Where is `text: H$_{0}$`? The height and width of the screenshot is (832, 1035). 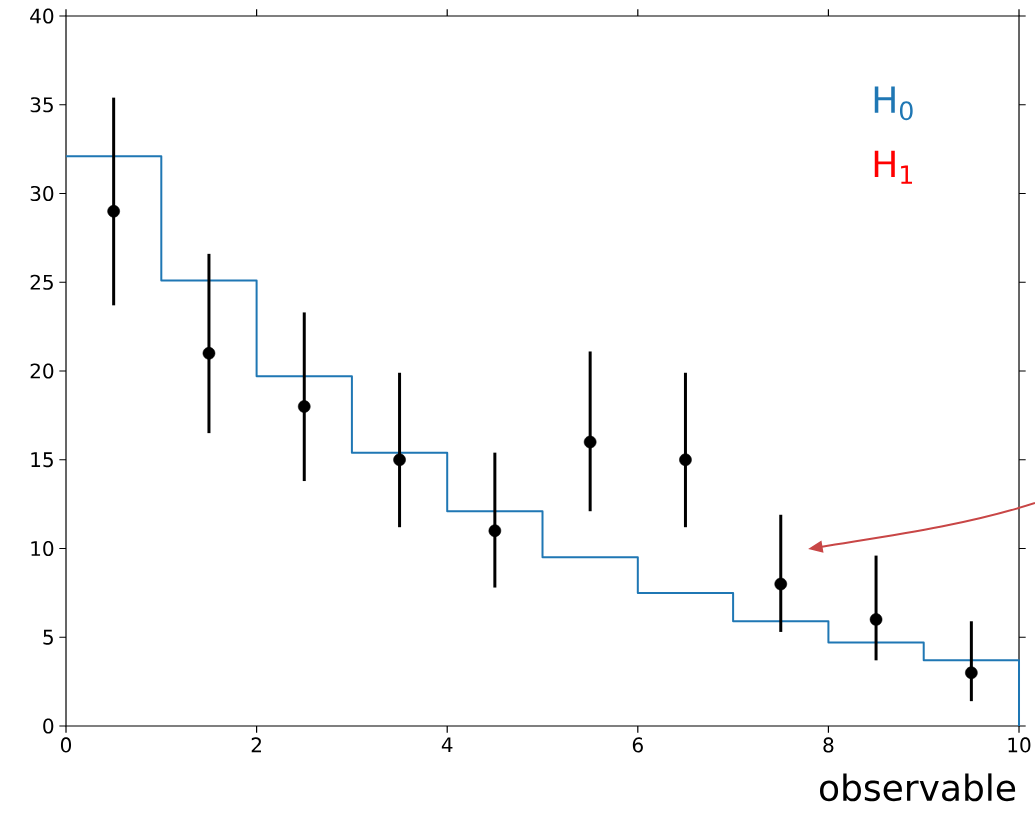 text: H$_{0}$ is located at coordinates (893, 103).